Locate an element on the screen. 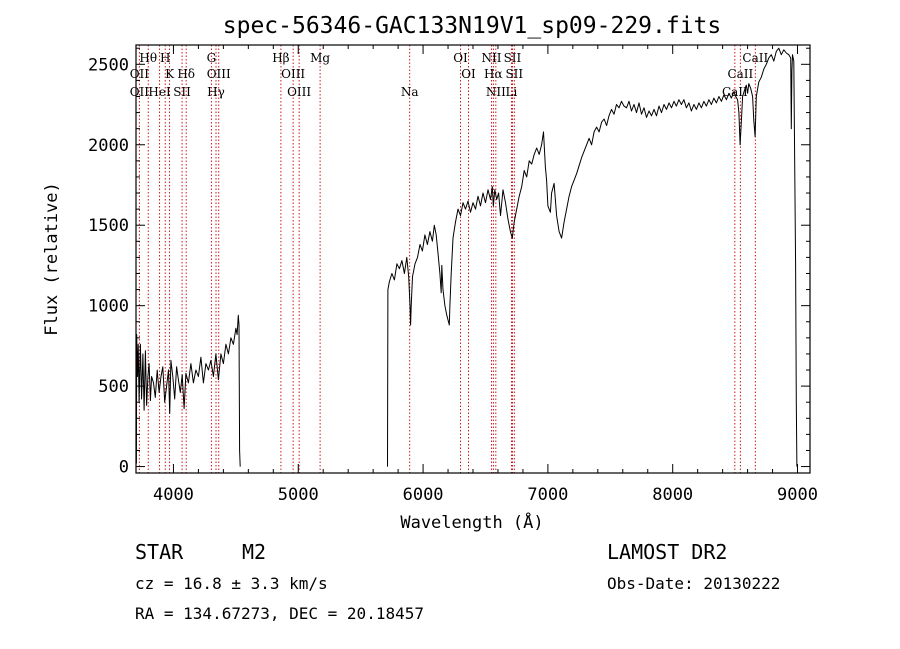 This screenshot has width=900, height=649. y-tick-label: 500 is located at coordinates (113, 387).